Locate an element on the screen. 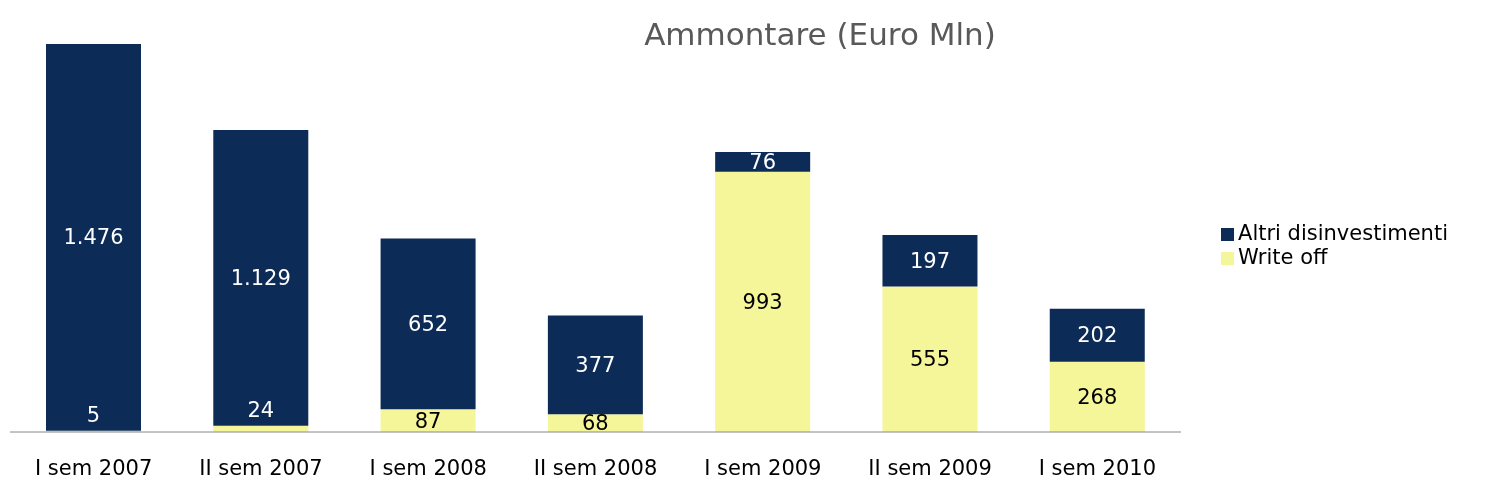 The height and width of the screenshot is (482, 1490). data-label: 1.129 is located at coordinates (260, 277).